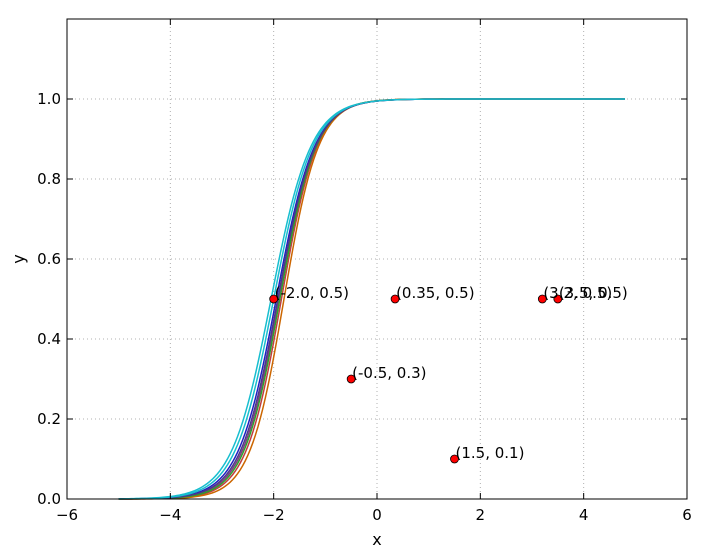 The width and height of the screenshot is (702, 557). What do you see at coordinates (49, 419) in the screenshot?
I see `y-tick-label: 0.2` at bounding box center [49, 419].